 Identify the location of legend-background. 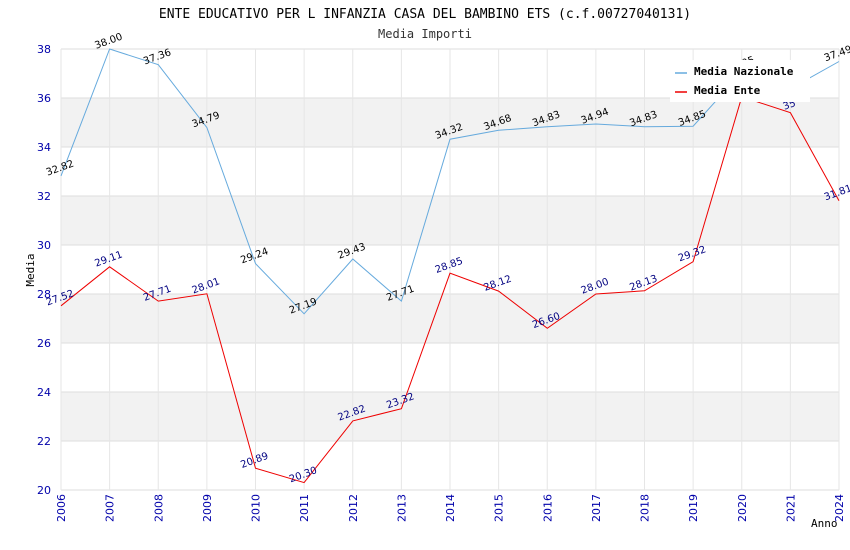
(740, 81).